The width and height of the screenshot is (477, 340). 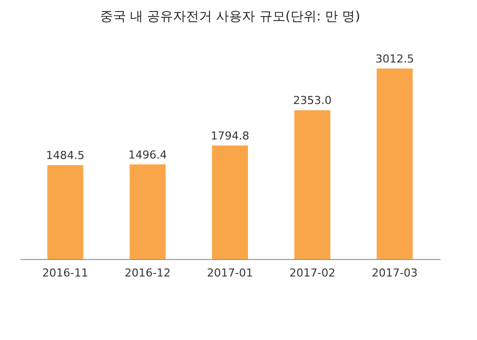 I want to click on data-label: 1484.5, so click(x=65, y=155).